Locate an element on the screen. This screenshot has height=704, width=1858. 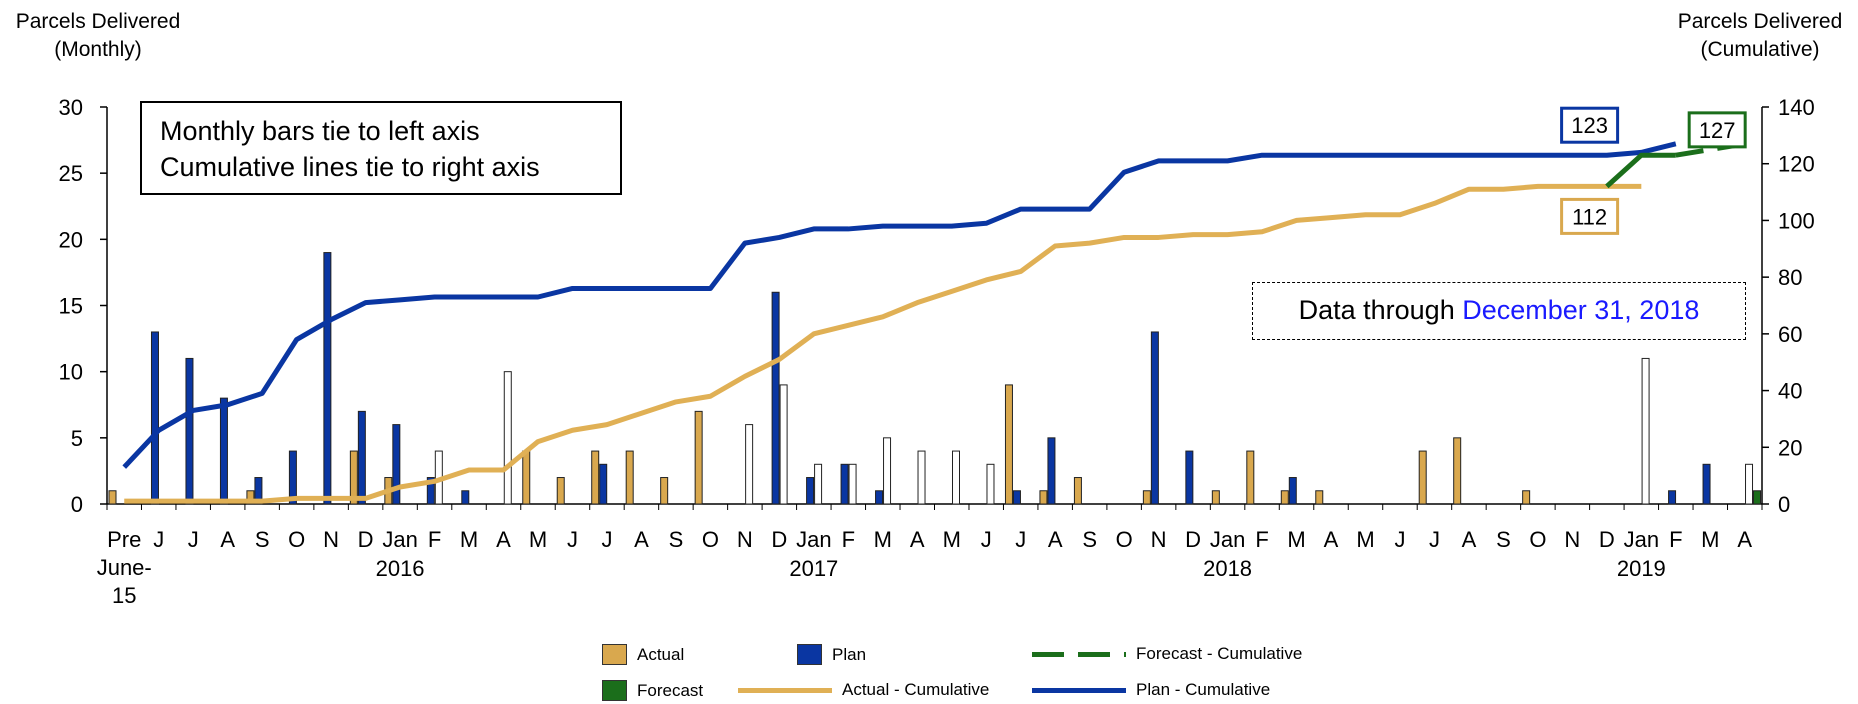
right-tick-label: 100 is located at coordinates (1796, 220).